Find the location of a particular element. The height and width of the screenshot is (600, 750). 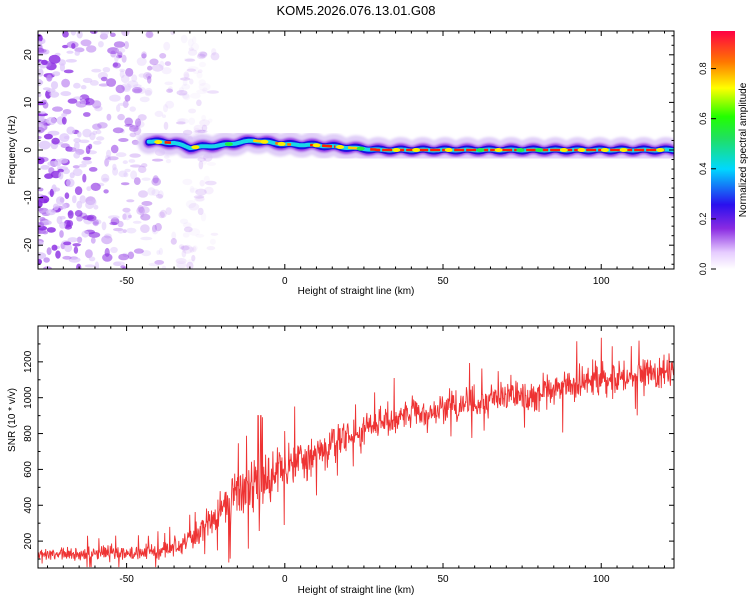

spectrogram-ridge-core is located at coordinates (259, 141).